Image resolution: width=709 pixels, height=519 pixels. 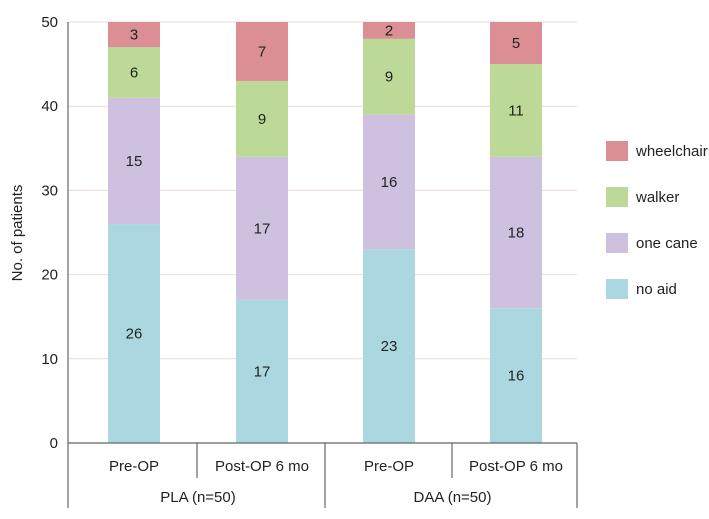 What do you see at coordinates (49, 190) in the screenshot?
I see `y-tick-label: 30` at bounding box center [49, 190].